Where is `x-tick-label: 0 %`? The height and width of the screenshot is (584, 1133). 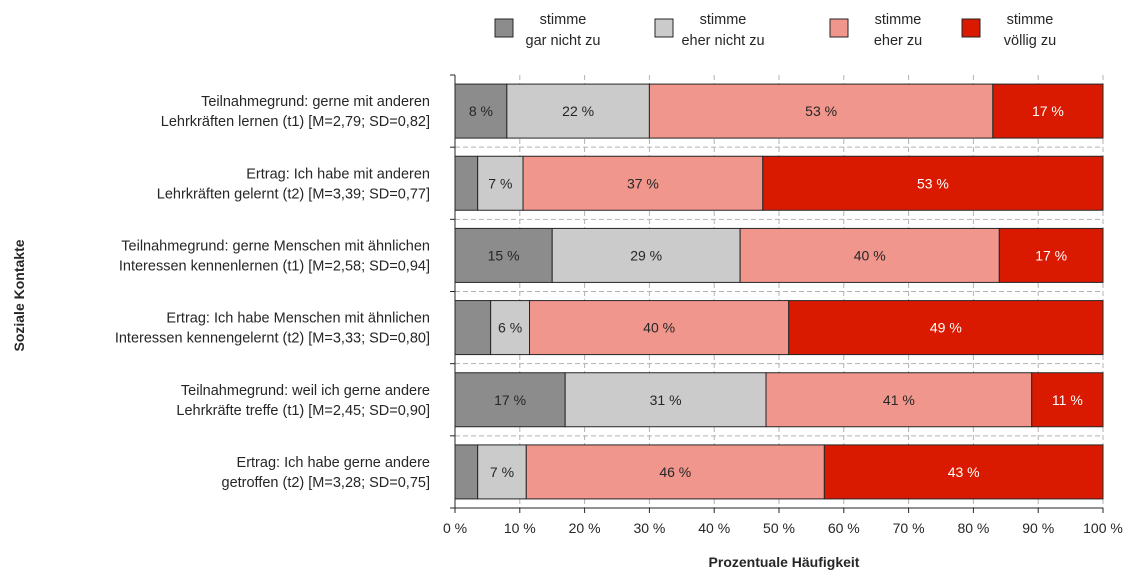
x-tick-label: 0 % is located at coordinates (455, 528).